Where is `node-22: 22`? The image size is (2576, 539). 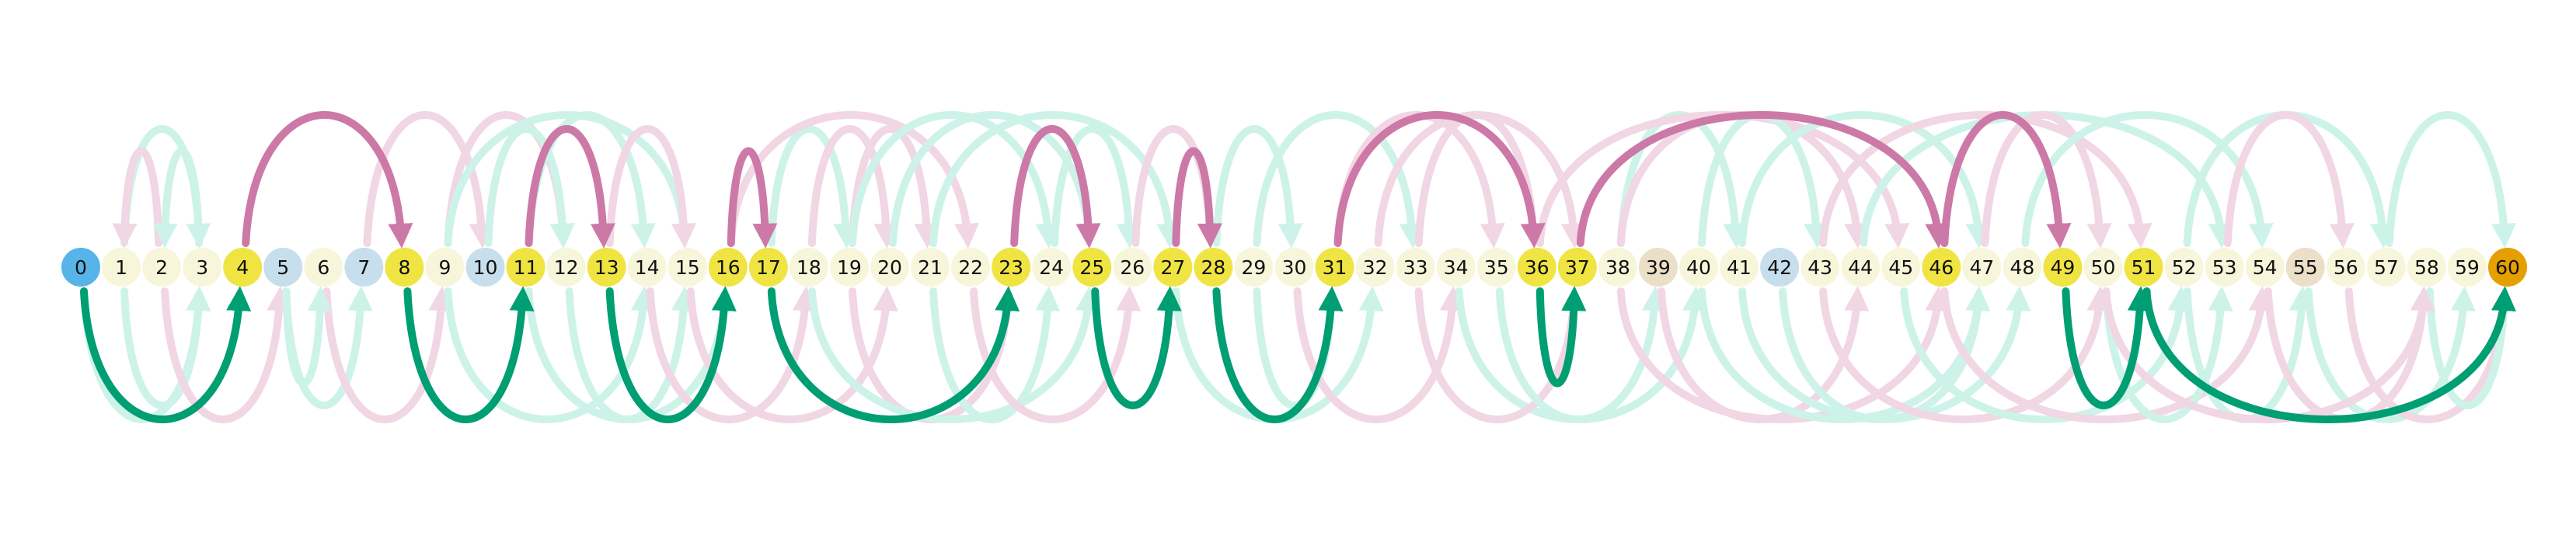
node-22: 22 is located at coordinates (971, 267).